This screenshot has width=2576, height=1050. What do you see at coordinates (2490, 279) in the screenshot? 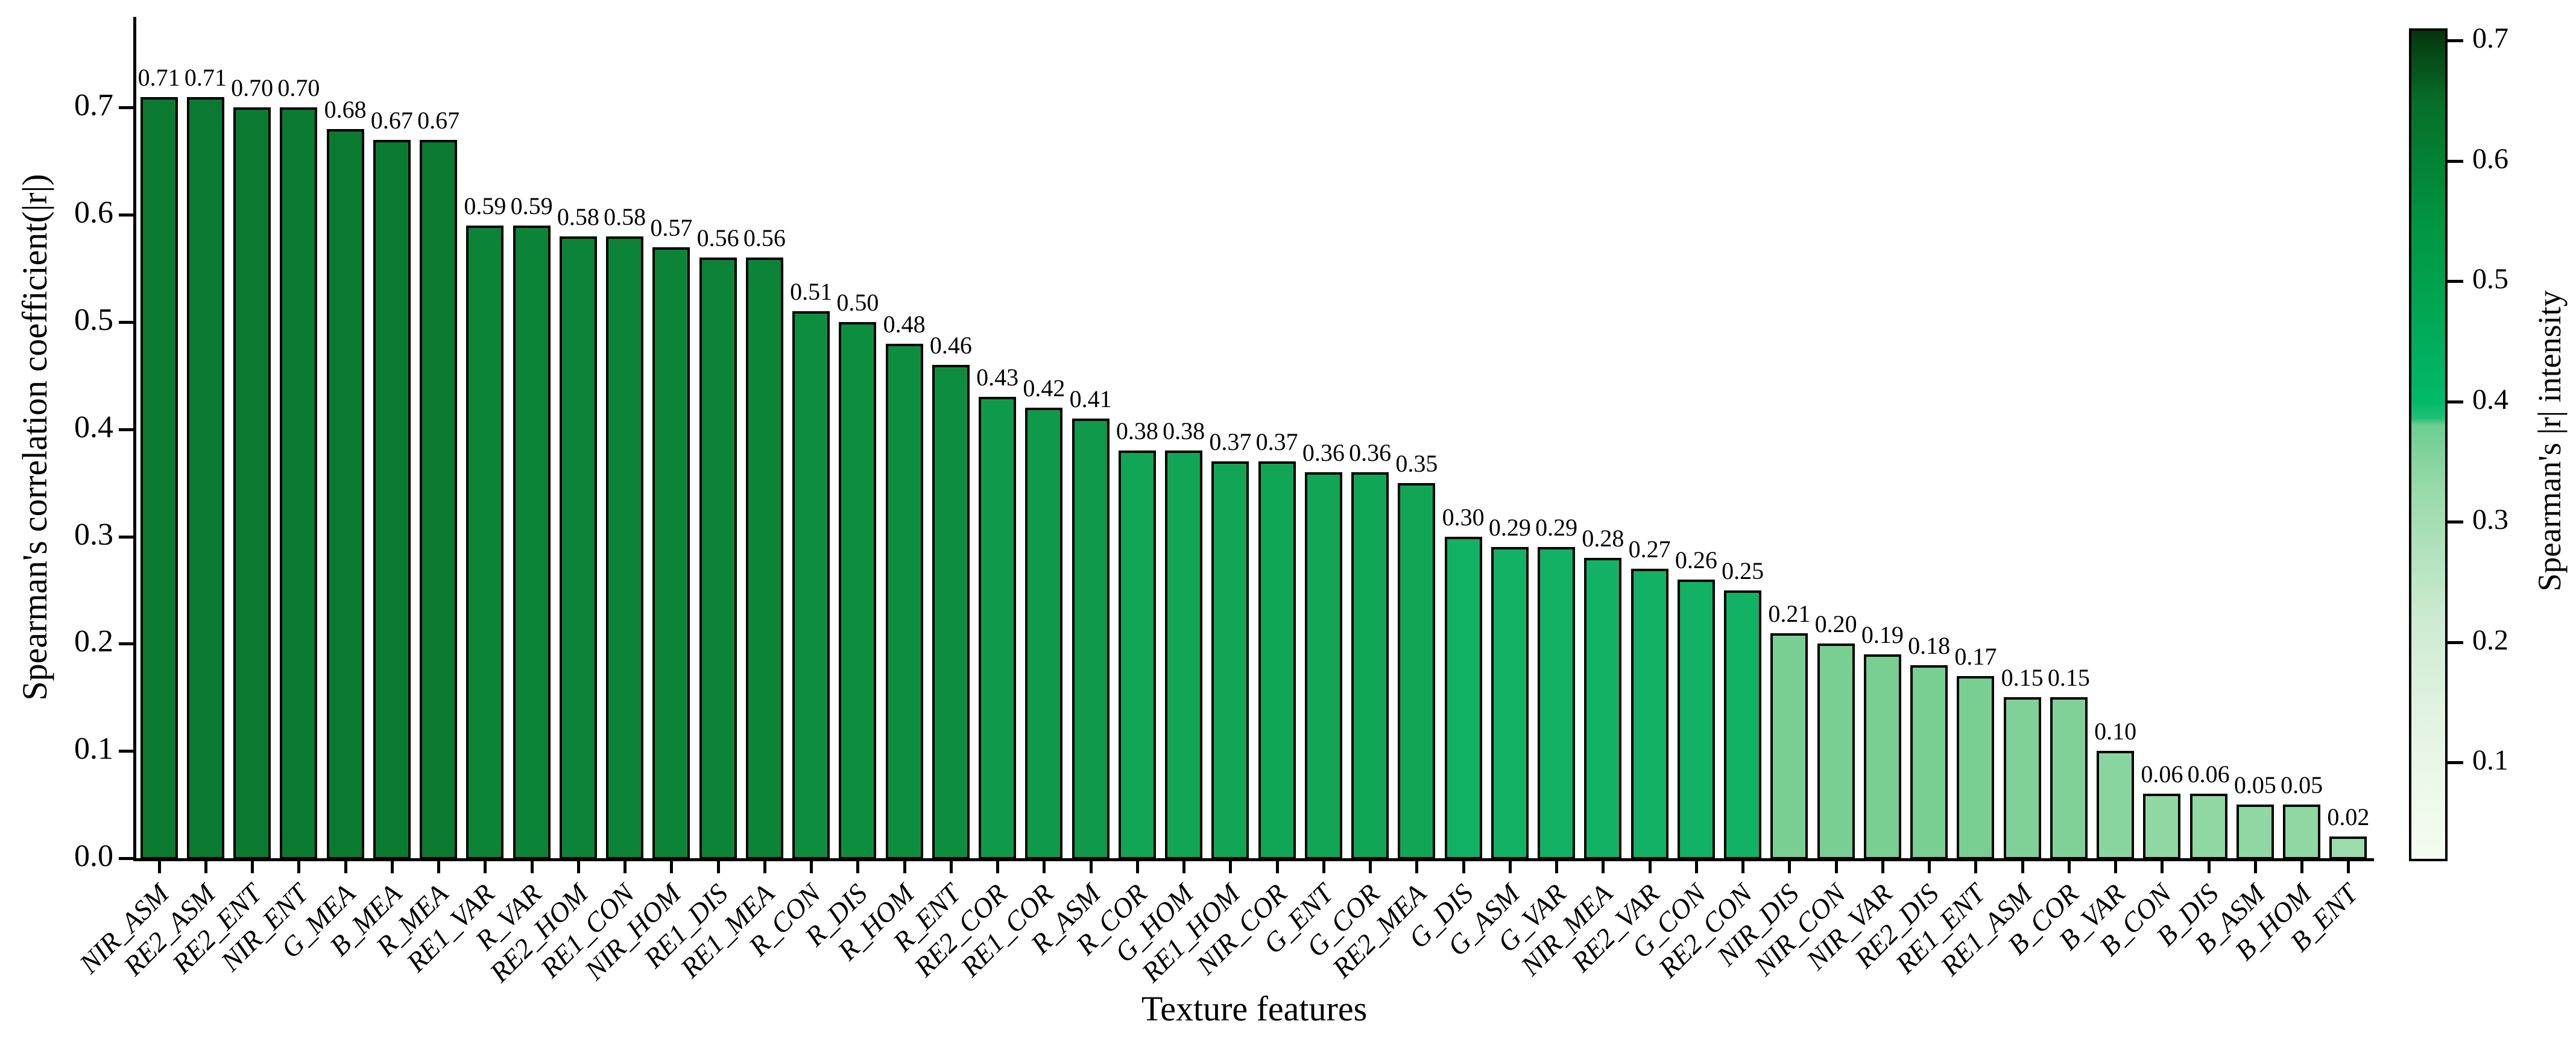
I see `colorbar-tick-label: 0.5` at bounding box center [2490, 279].